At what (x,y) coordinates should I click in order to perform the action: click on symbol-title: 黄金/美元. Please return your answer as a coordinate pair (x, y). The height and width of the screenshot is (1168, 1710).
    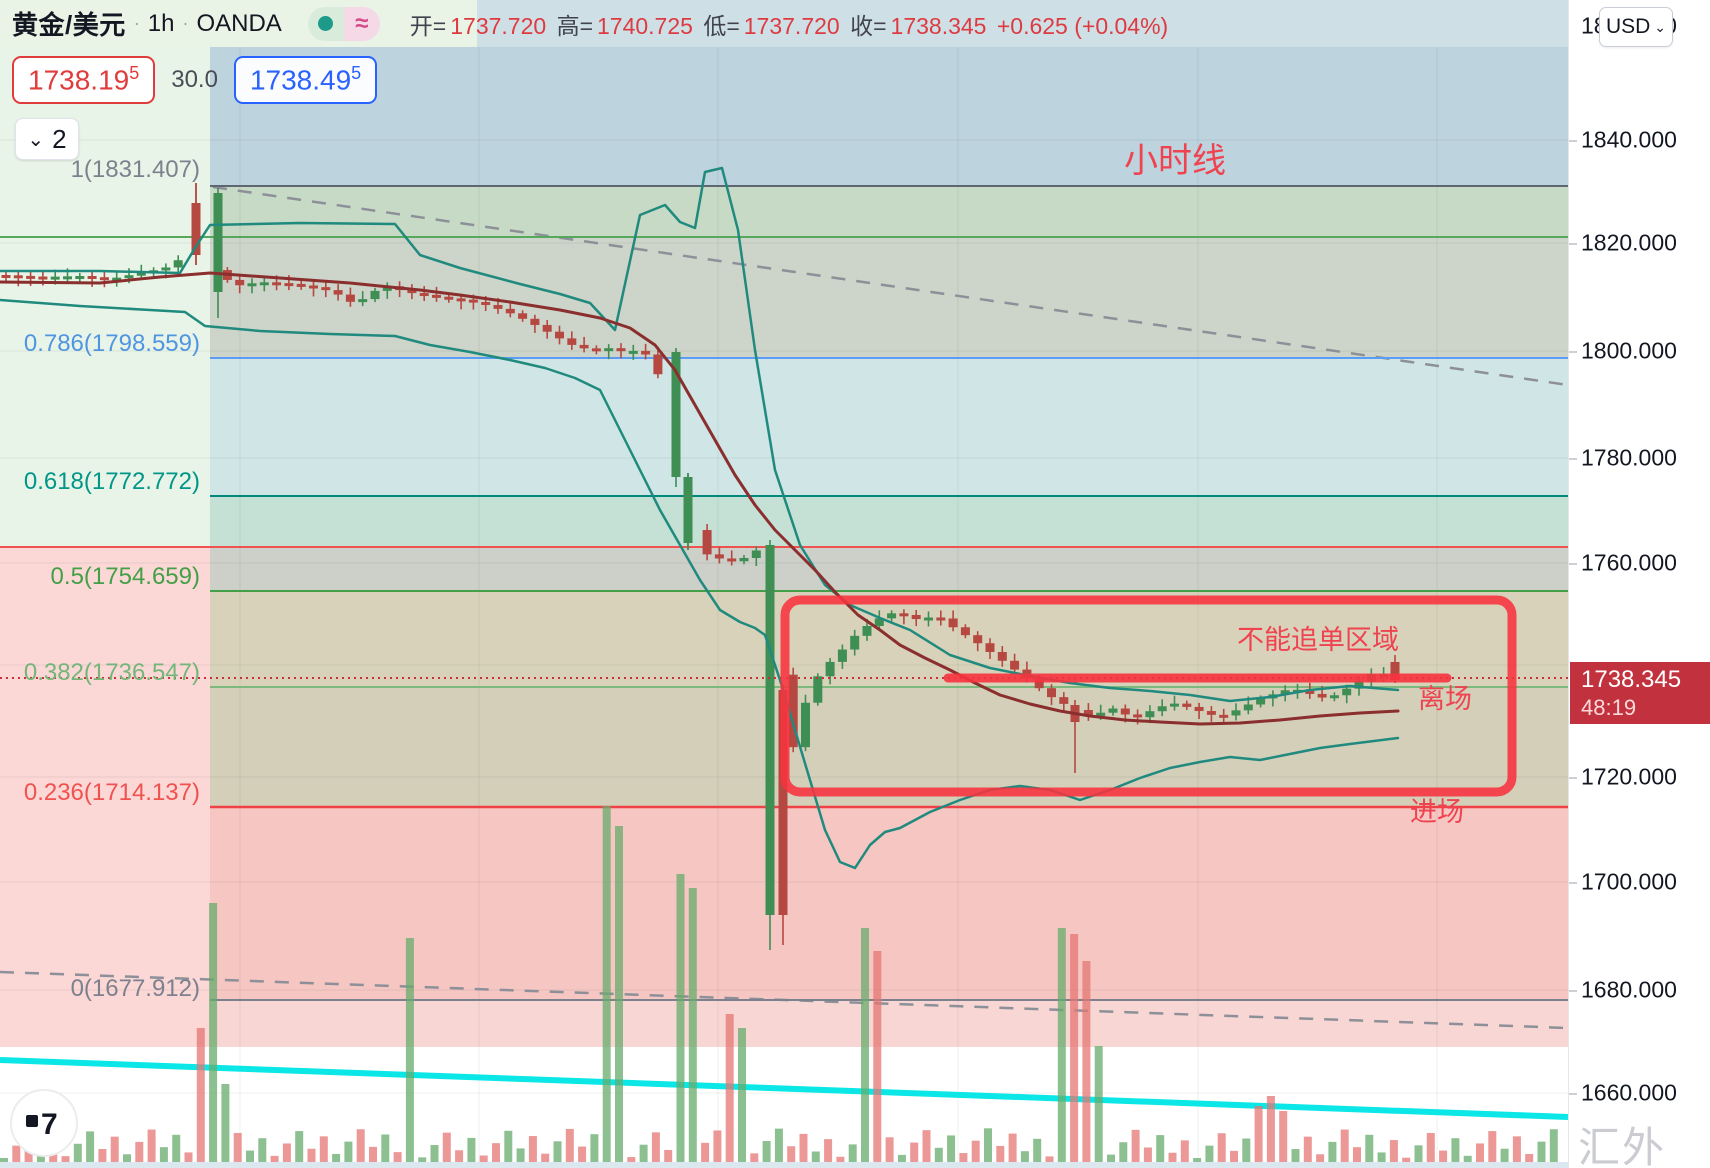
    Looking at the image, I should click on (69, 25).